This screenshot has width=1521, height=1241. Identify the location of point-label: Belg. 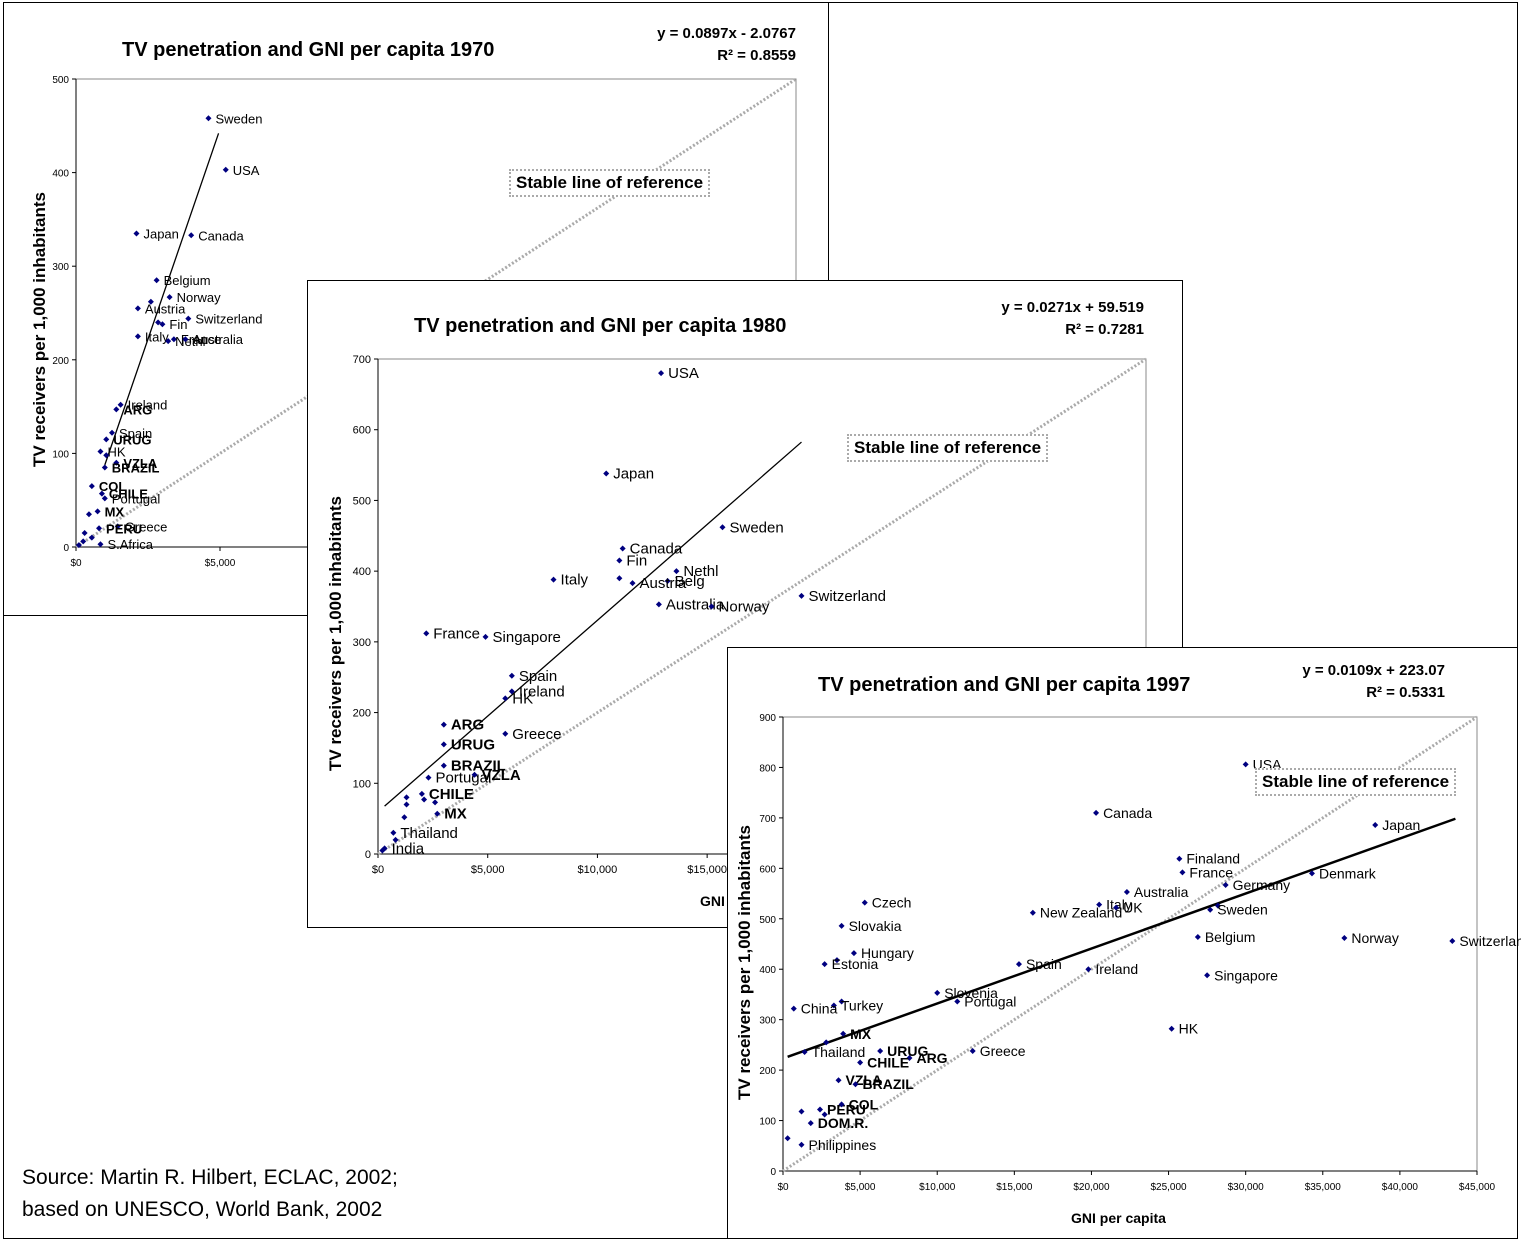
(690, 581).